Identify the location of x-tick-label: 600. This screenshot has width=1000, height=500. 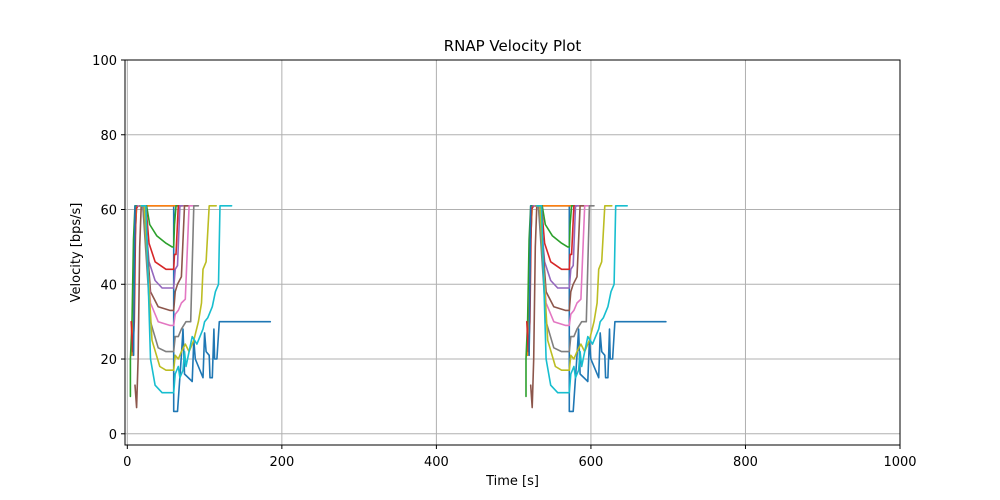
(591, 462).